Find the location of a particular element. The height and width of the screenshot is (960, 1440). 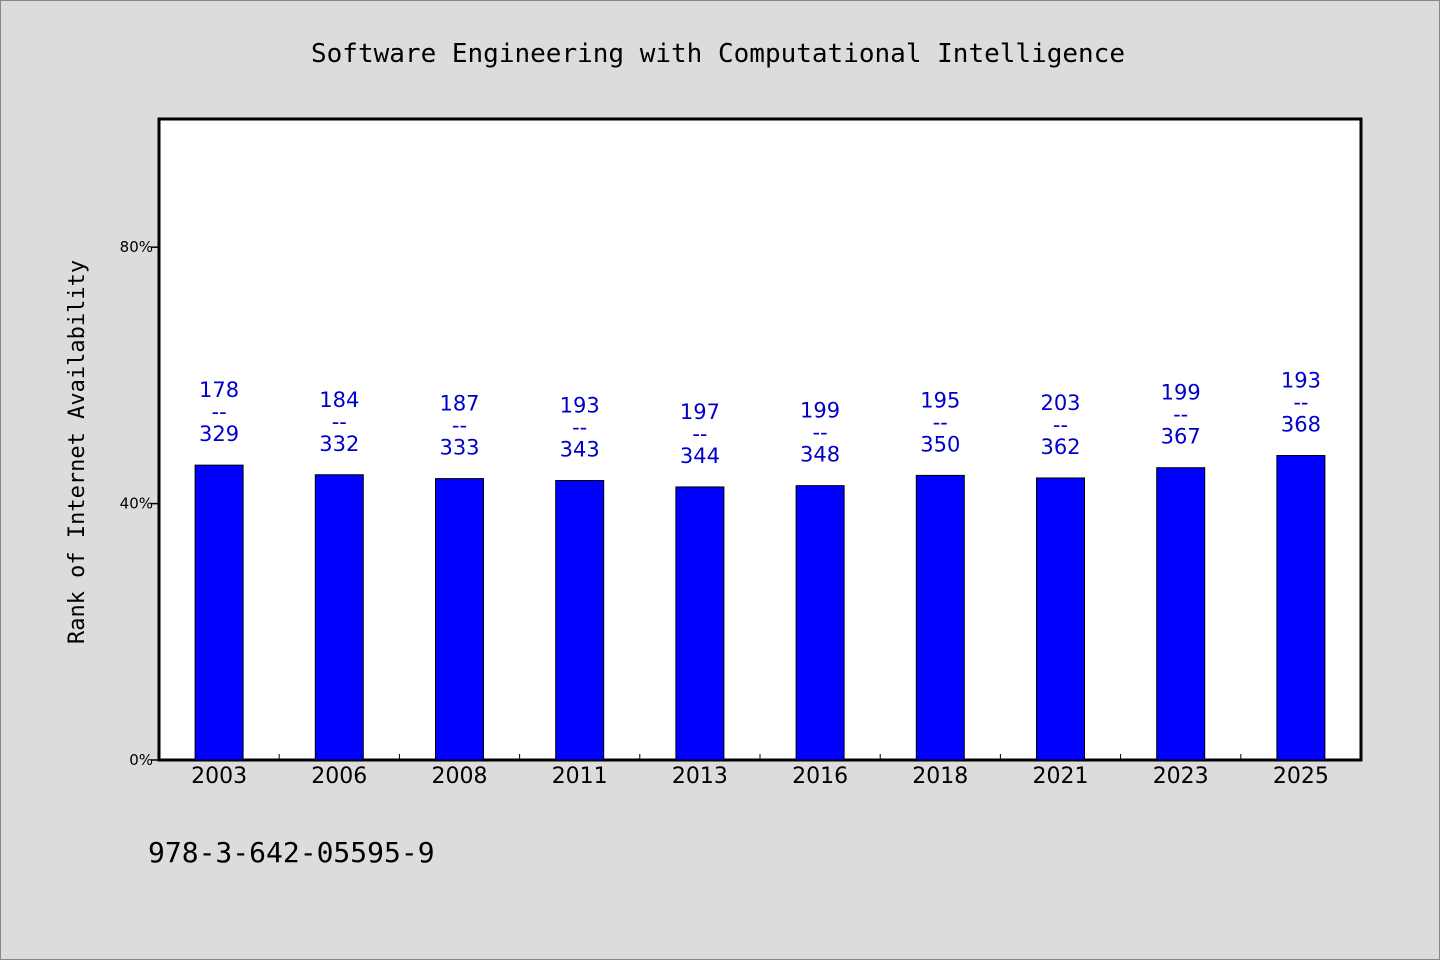

bar-data-label: 333 is located at coordinates (459, 448).